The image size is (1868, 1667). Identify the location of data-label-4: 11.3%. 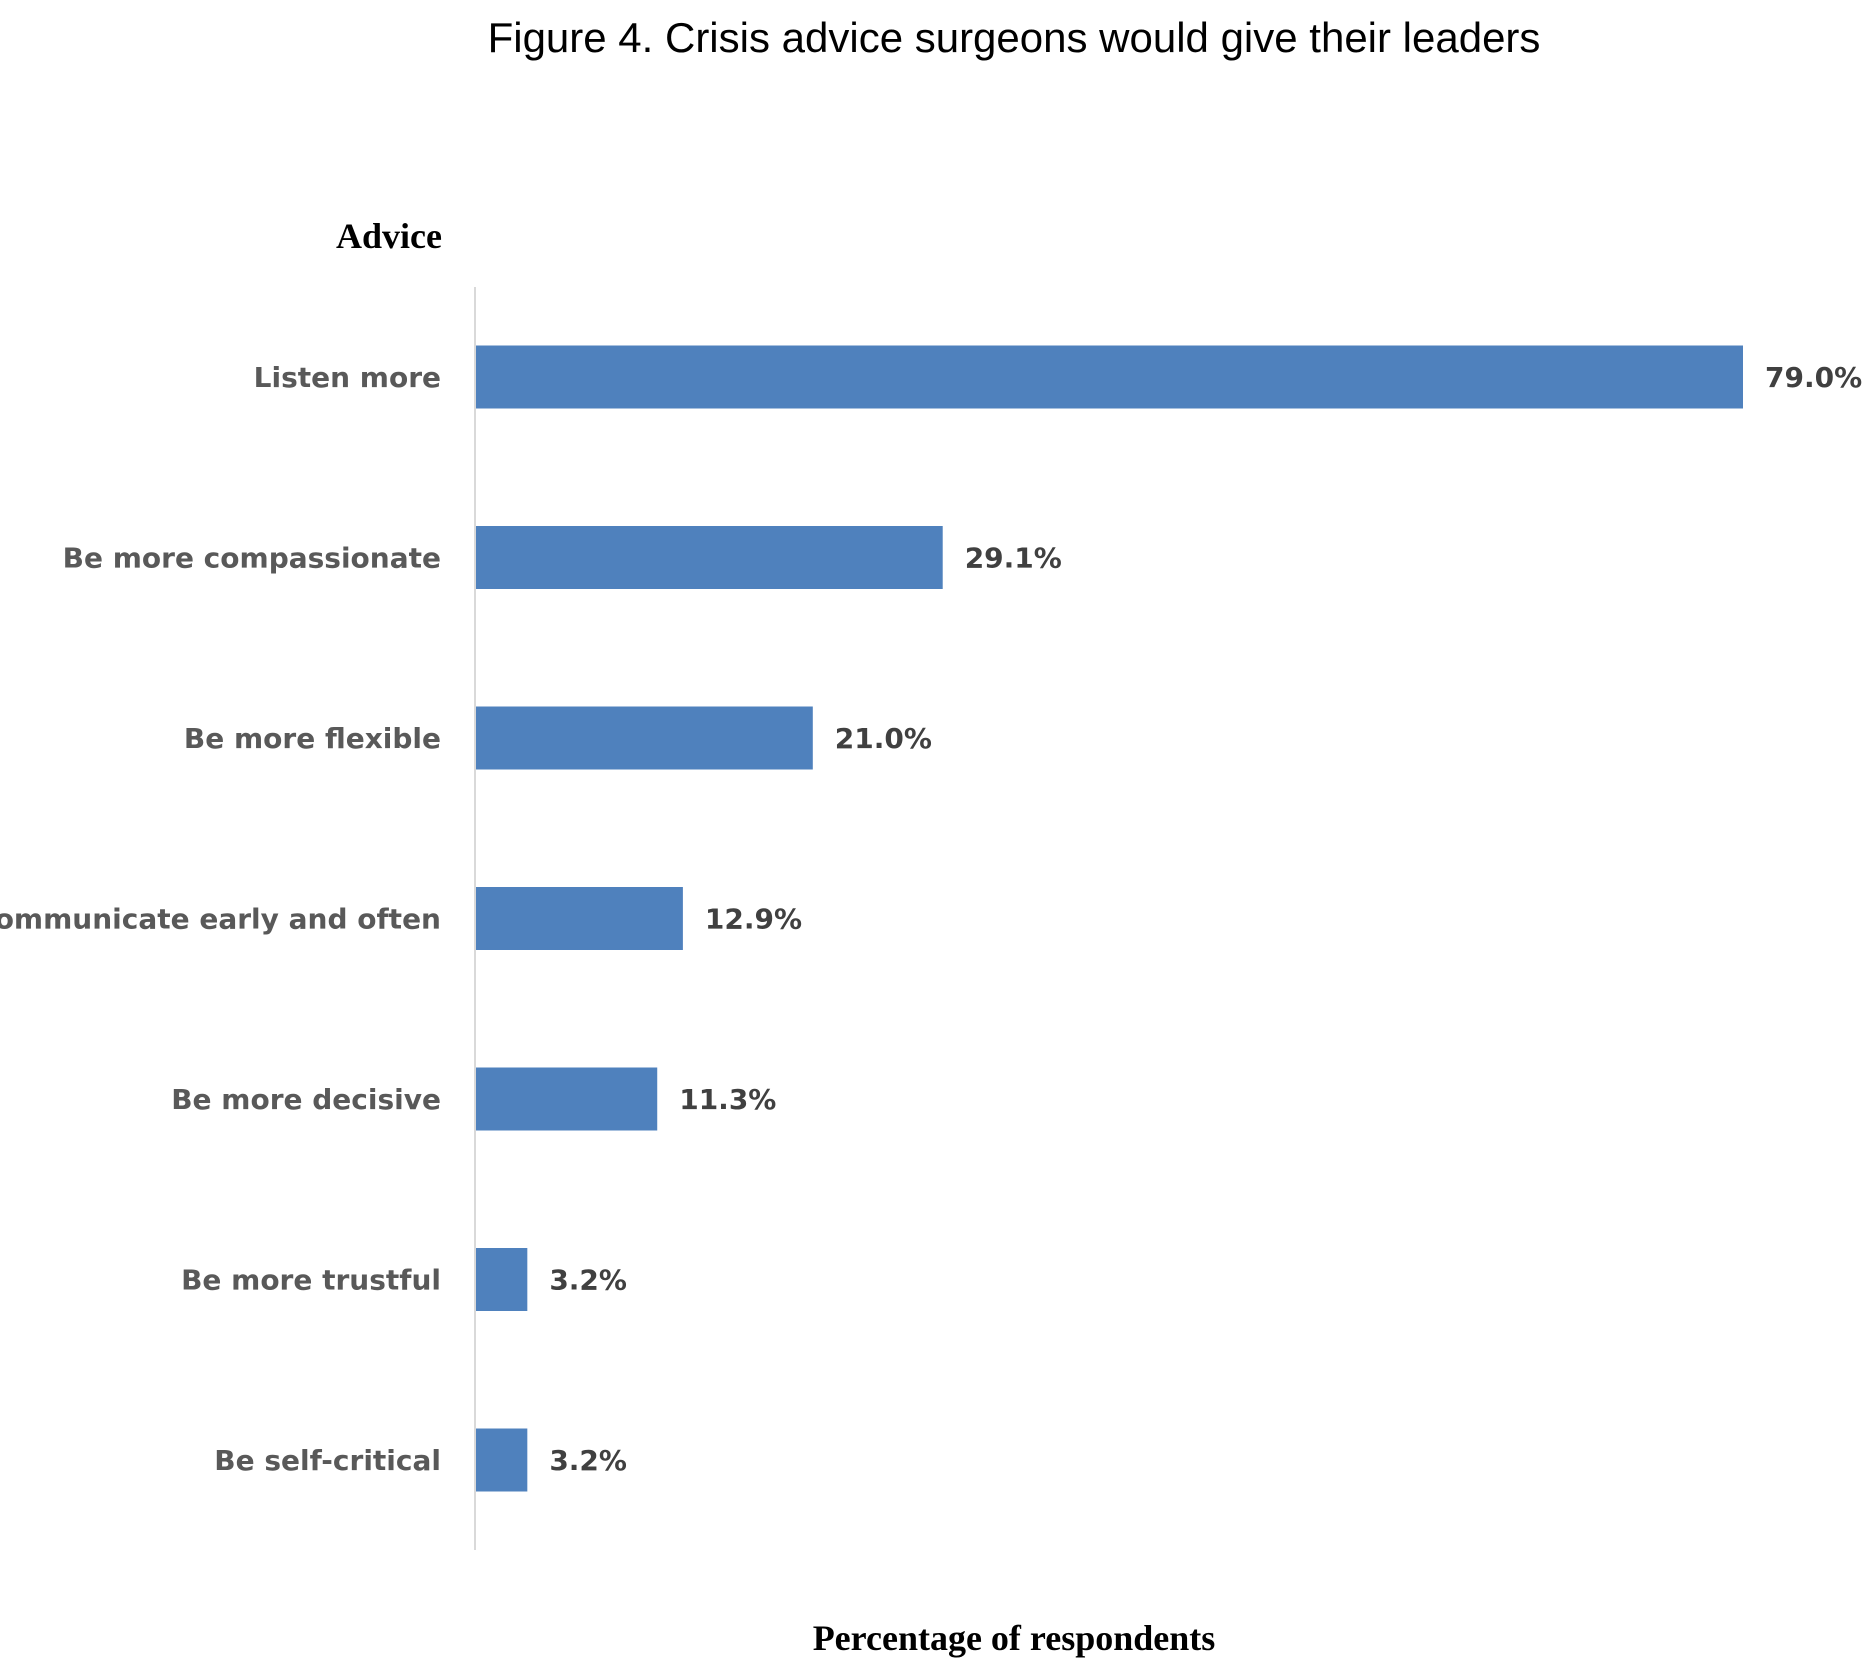
(727, 1099).